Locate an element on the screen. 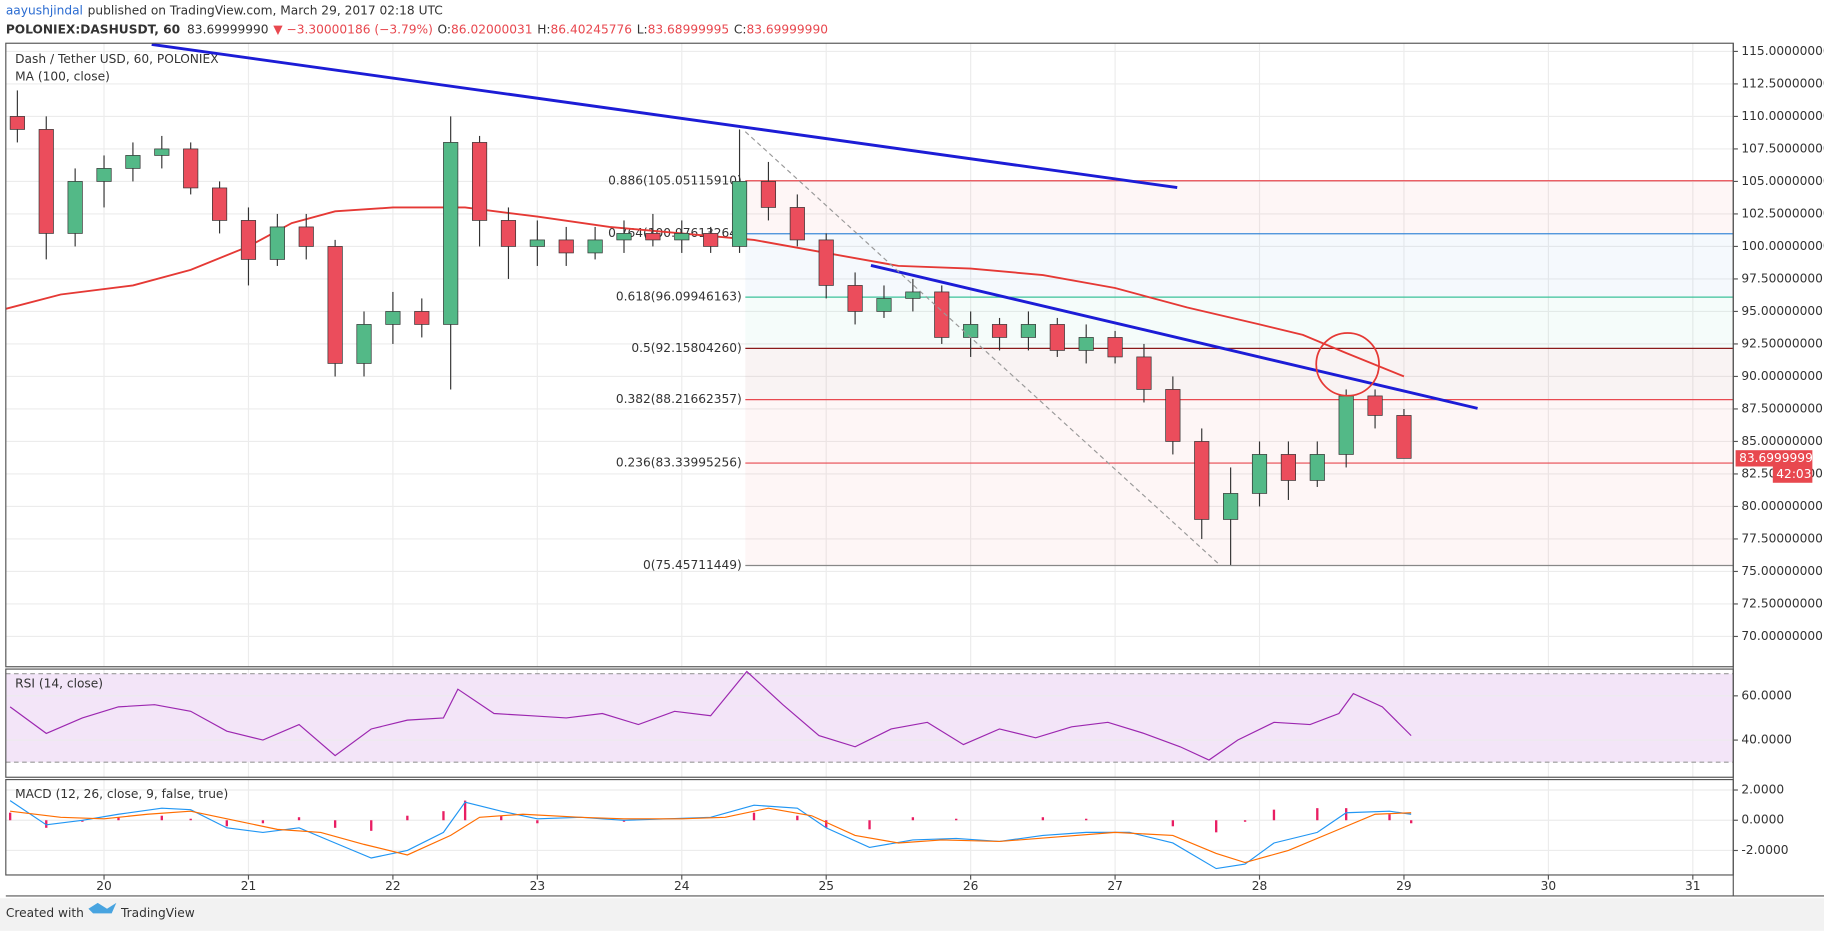 This screenshot has height=931, width=1824. indicator-title: MA (100, close) is located at coordinates (62, 76).